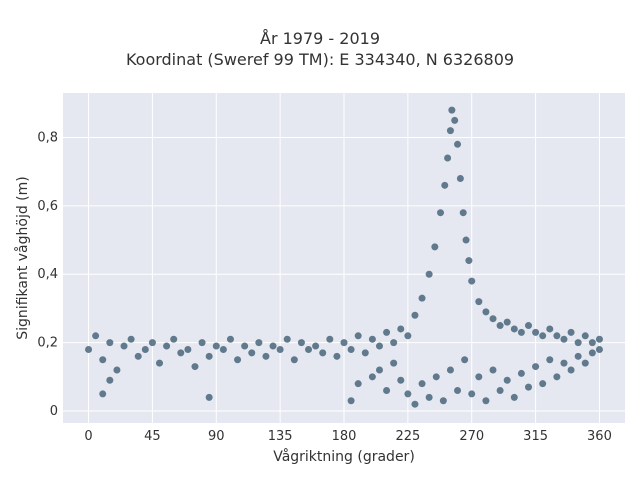 The image size is (640, 480). I want to click on y-axis-title: Signifikant våghöjd (m), so click(22, 257).